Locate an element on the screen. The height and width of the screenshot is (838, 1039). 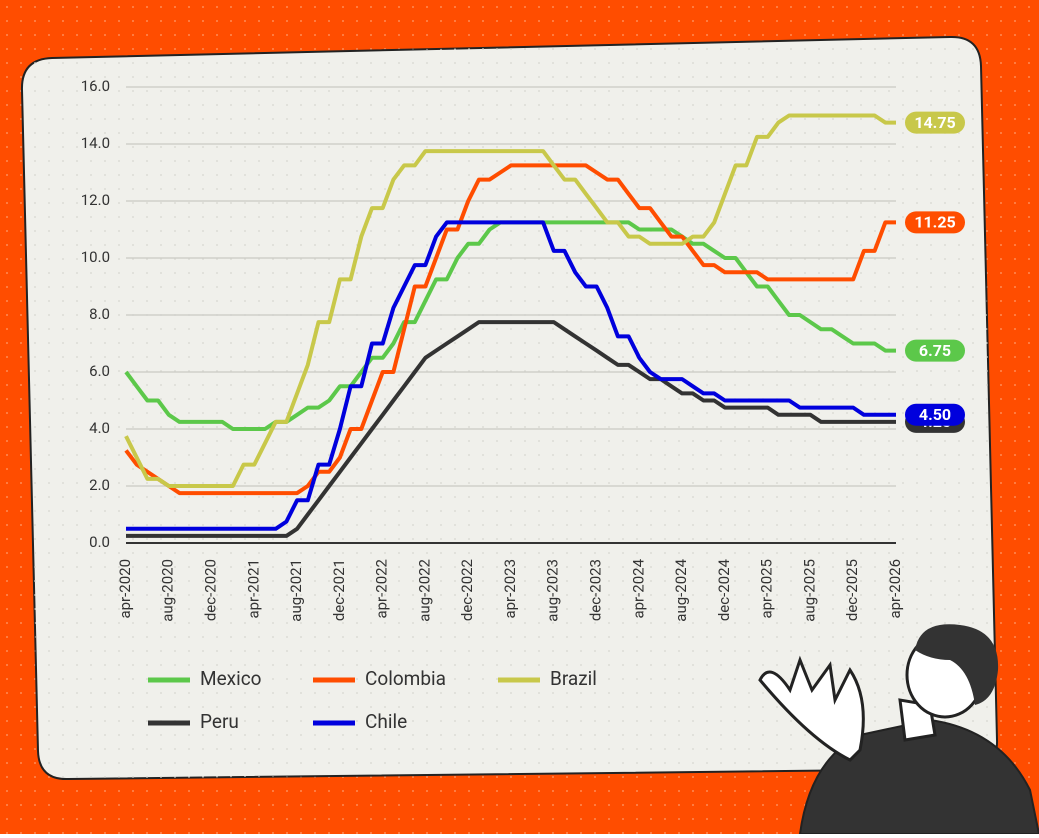
x-tick-label: apr-2023 is located at coordinates (510, 589).